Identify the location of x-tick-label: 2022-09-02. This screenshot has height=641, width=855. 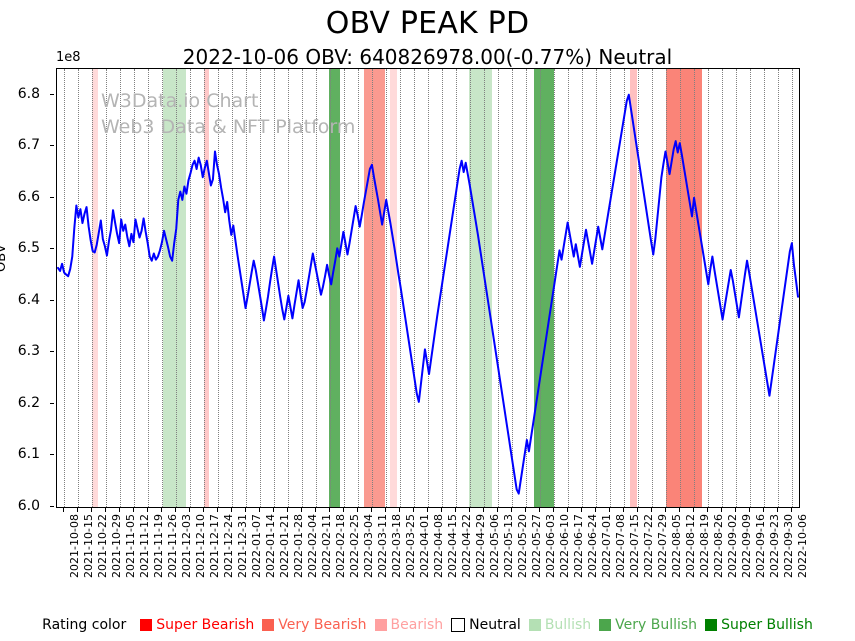
(732, 546).